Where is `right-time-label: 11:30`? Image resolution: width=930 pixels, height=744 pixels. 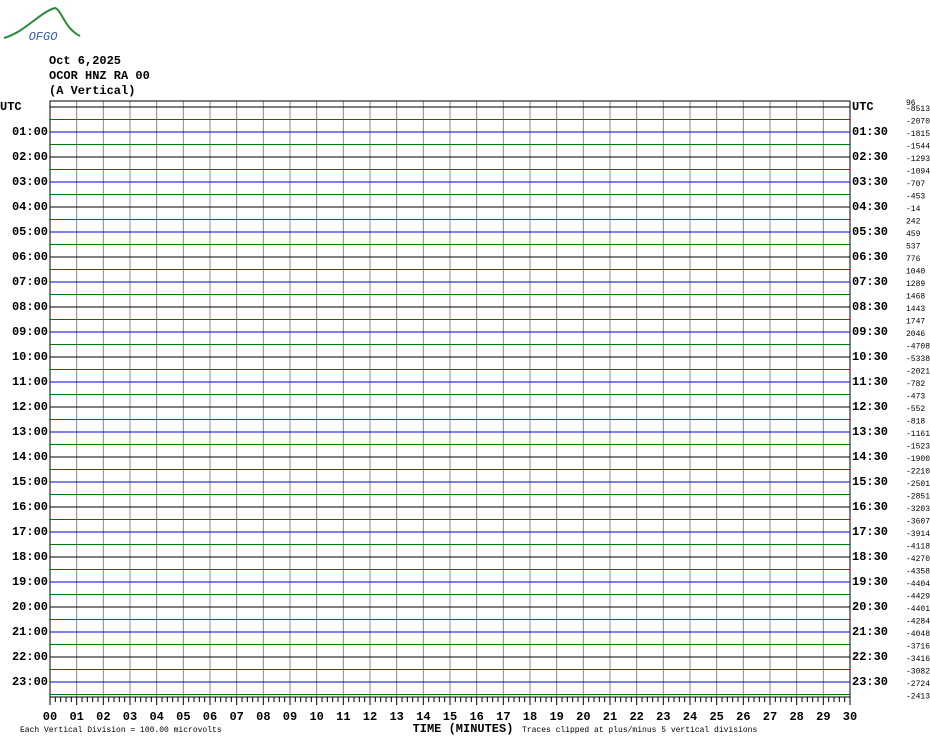 right-time-label: 11:30 is located at coordinates (870, 382).